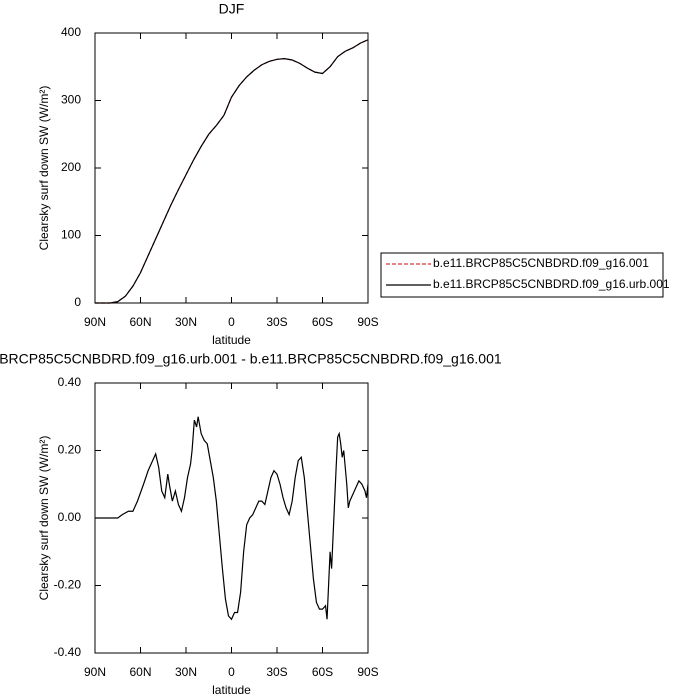 The height and width of the screenshot is (700, 700). I want to click on y-tick-label: 0.40, so click(70, 382).